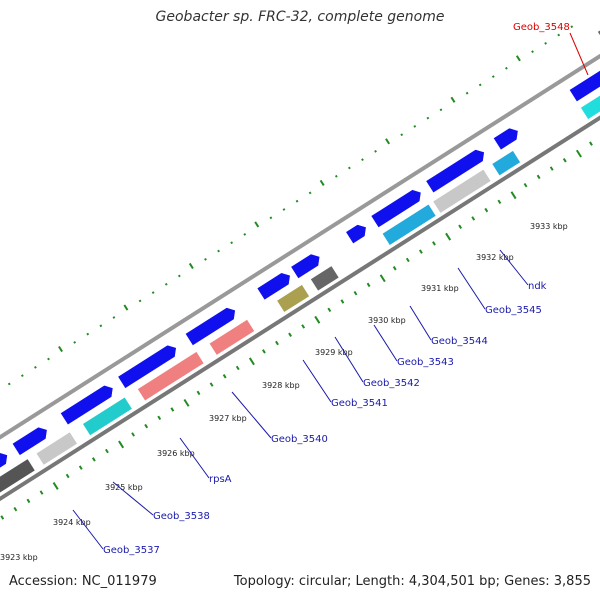 This screenshot has width=600, height=600. Describe the element at coordinates (181, 516) in the screenshot. I see `gene-label: Geob_3538` at that location.